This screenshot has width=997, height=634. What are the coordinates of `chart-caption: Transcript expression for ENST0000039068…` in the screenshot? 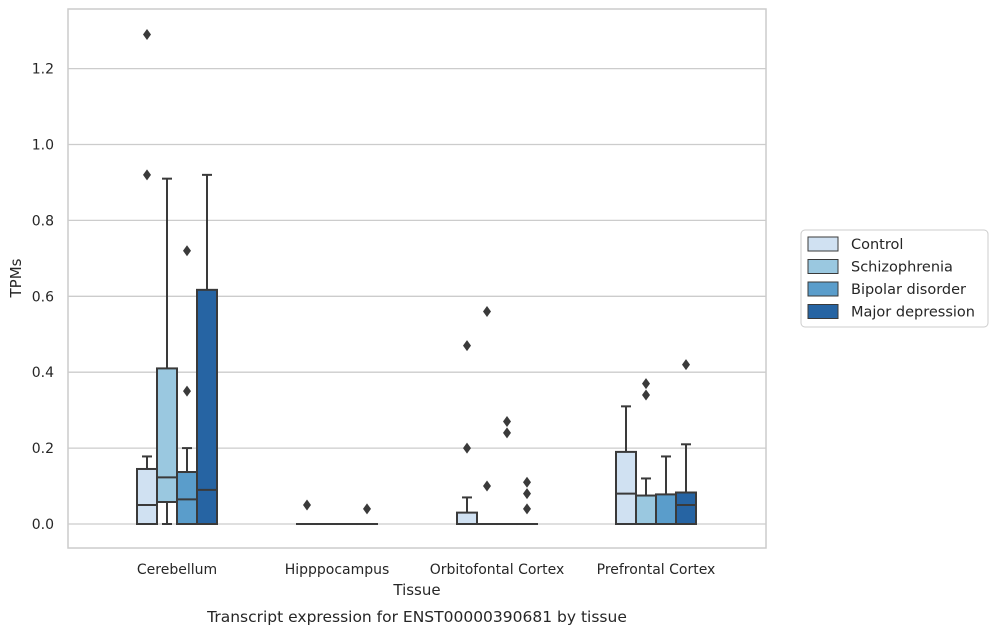 It's located at (416, 617).